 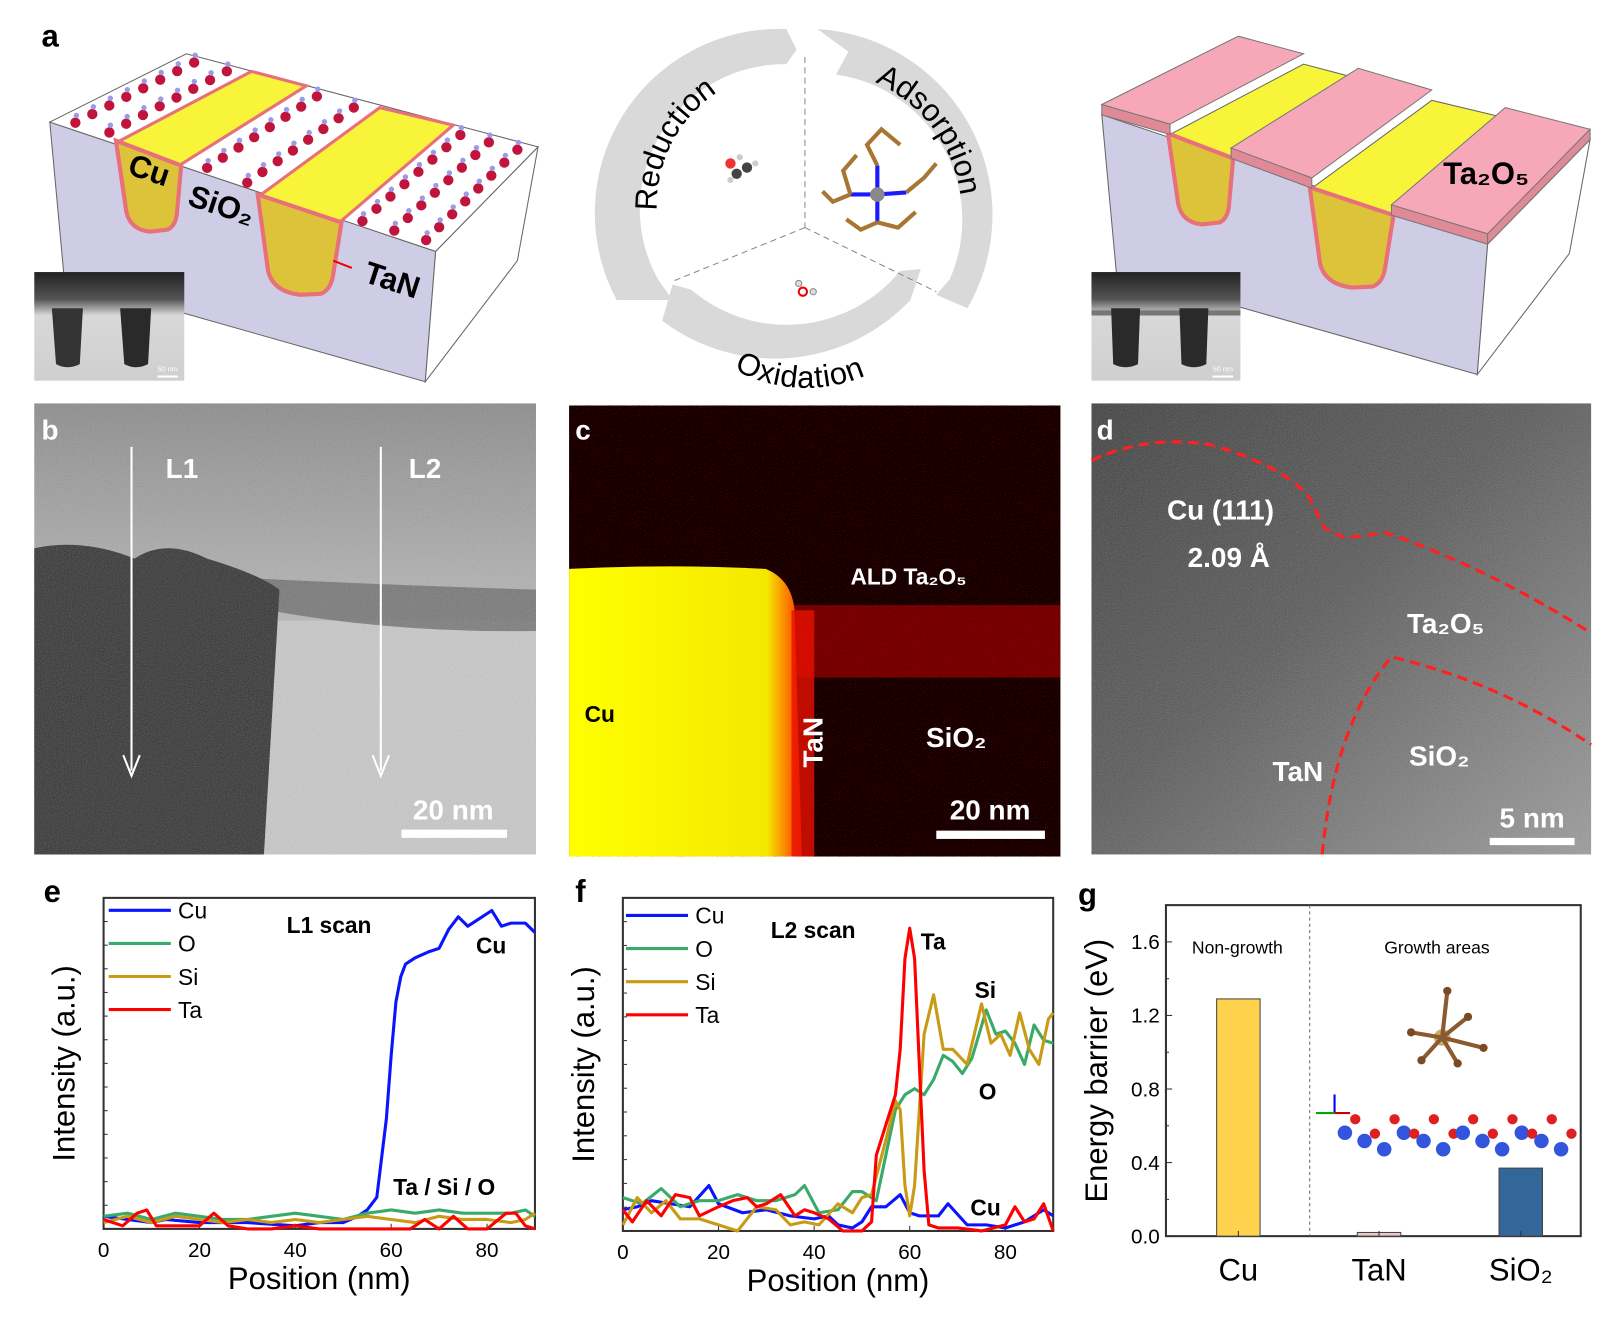 I want to click on bar-cu, so click(x=1238, y=1117).